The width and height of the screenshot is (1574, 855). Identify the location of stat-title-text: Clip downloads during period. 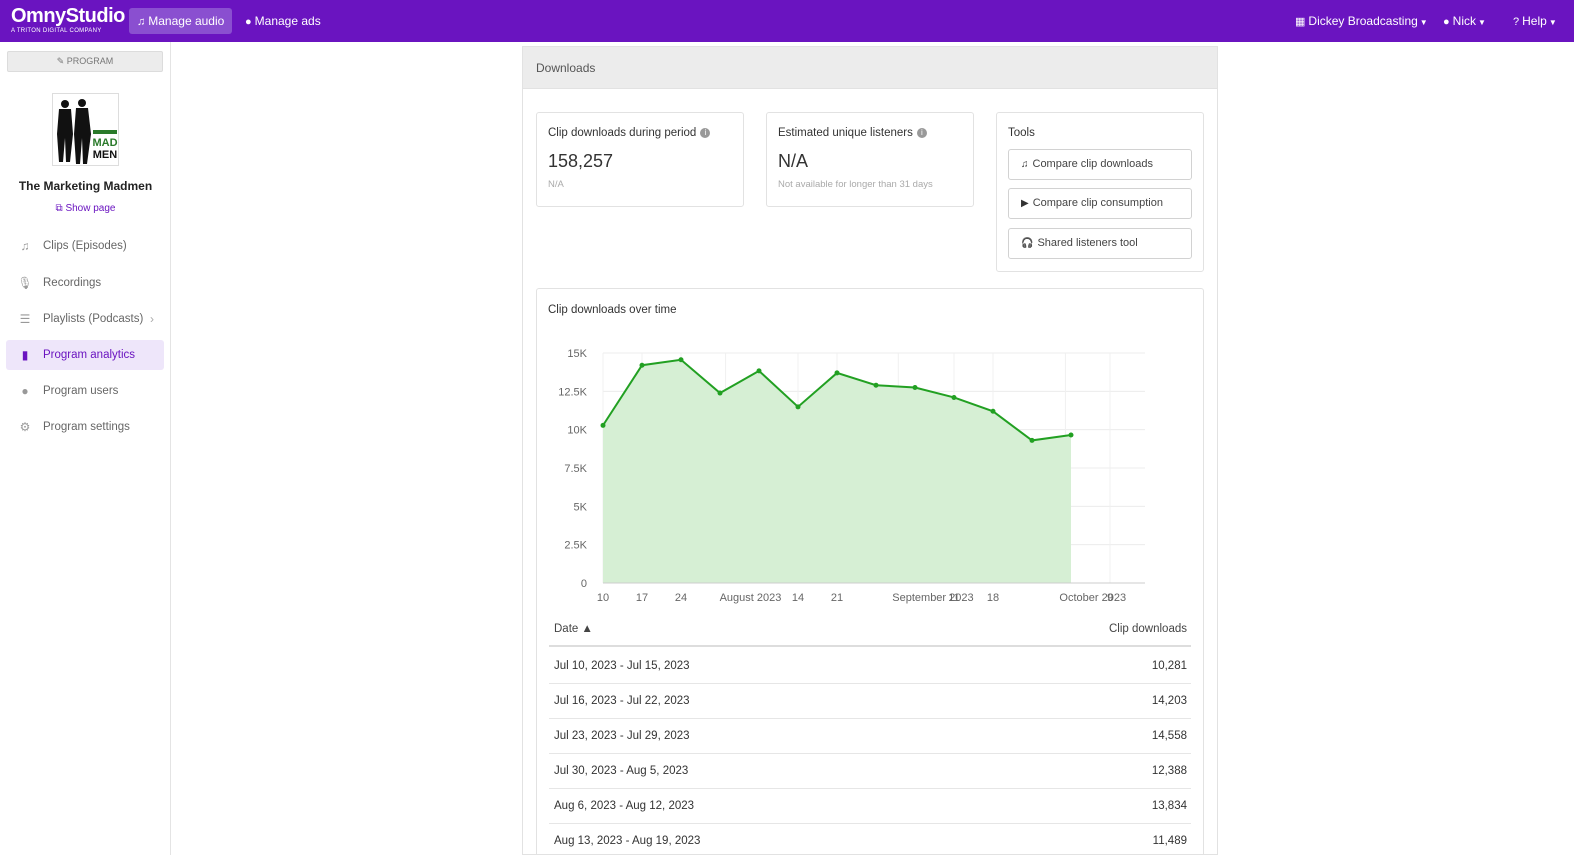
(622, 133).